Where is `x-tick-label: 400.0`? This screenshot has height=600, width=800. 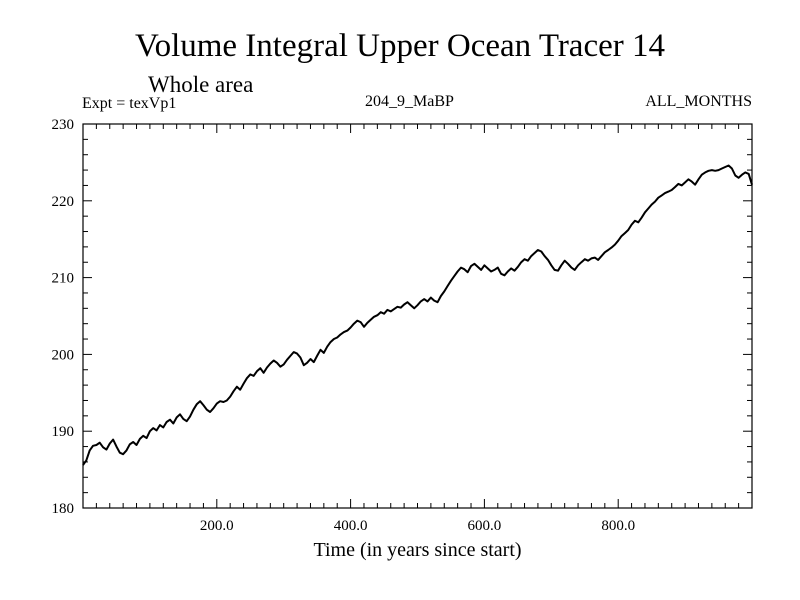 x-tick-label: 400.0 is located at coordinates (351, 526).